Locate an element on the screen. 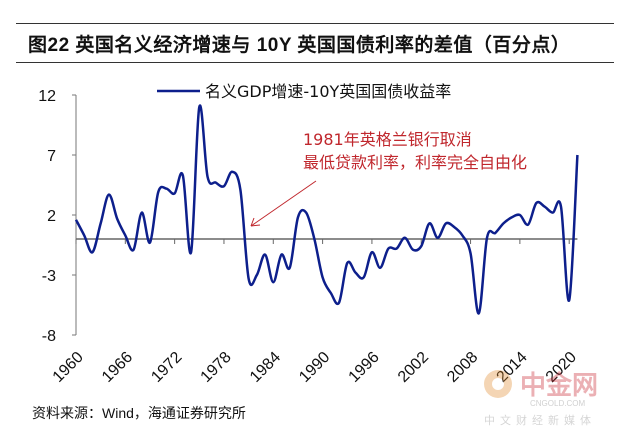  x-tick-label: 1960 is located at coordinates (68, 367).